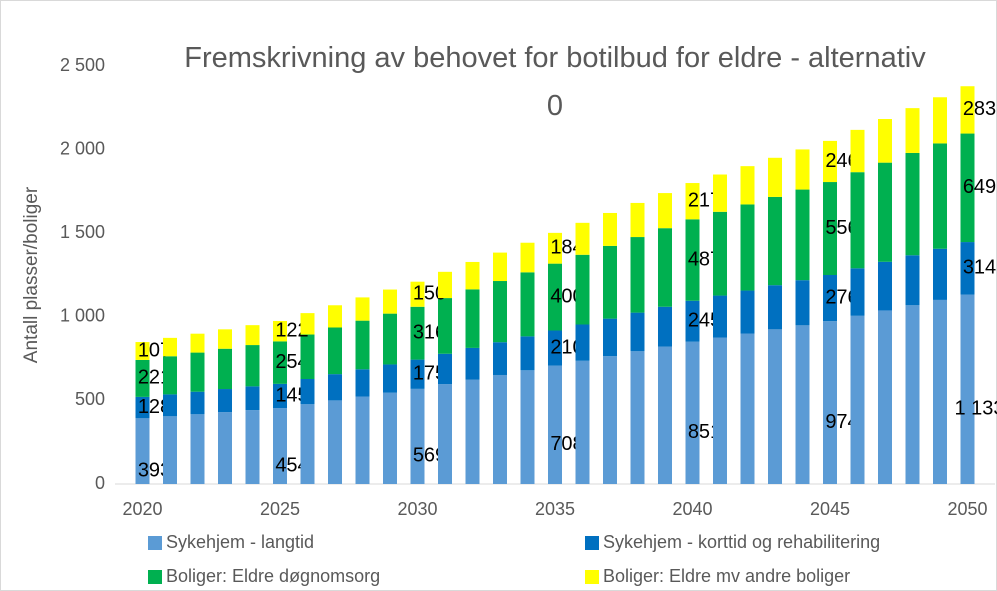 This screenshot has width=997, height=591. I want to click on data-label: 254, so click(291, 362).